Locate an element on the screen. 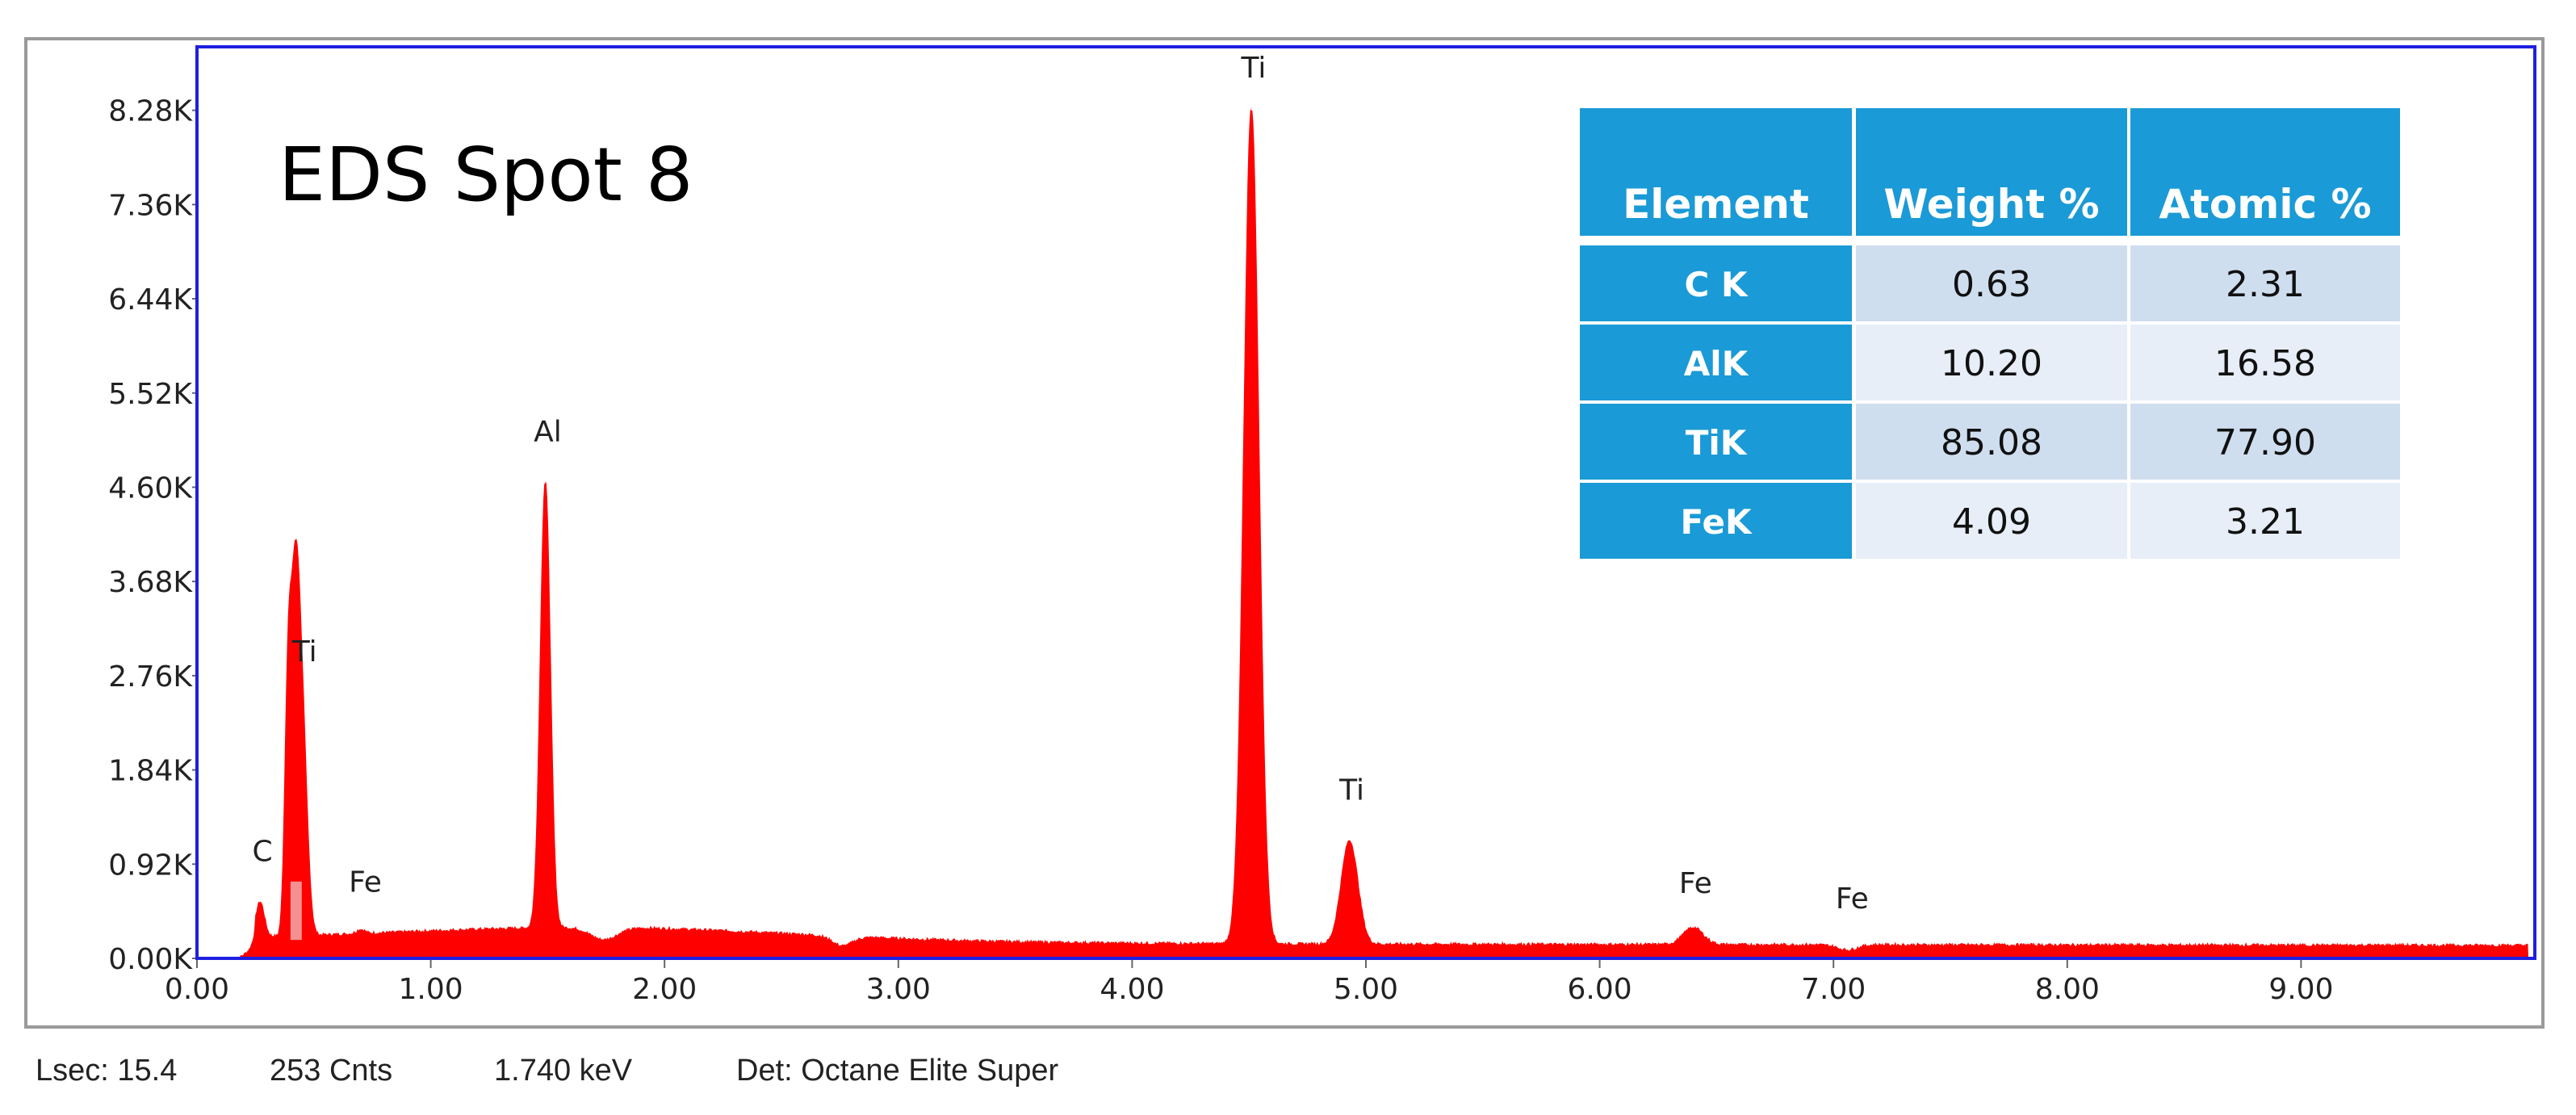  x-axis-ticks: 0.00 1.00 2.00 3.00 4.00 5.00 6.00 7.00 8.00 9.00 is located at coordinates (1249, 982).